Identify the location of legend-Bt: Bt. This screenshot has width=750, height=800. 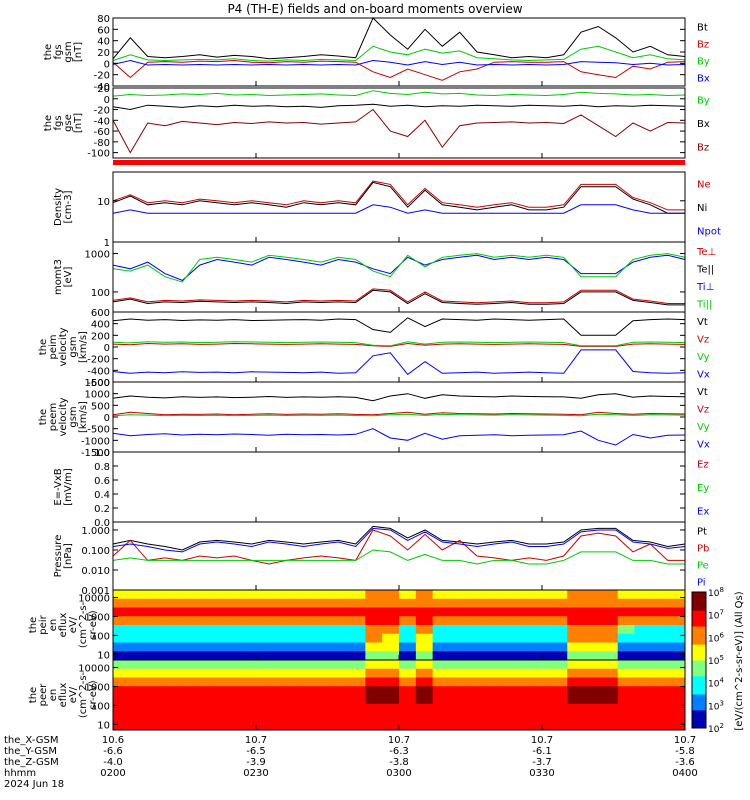
(702, 28).